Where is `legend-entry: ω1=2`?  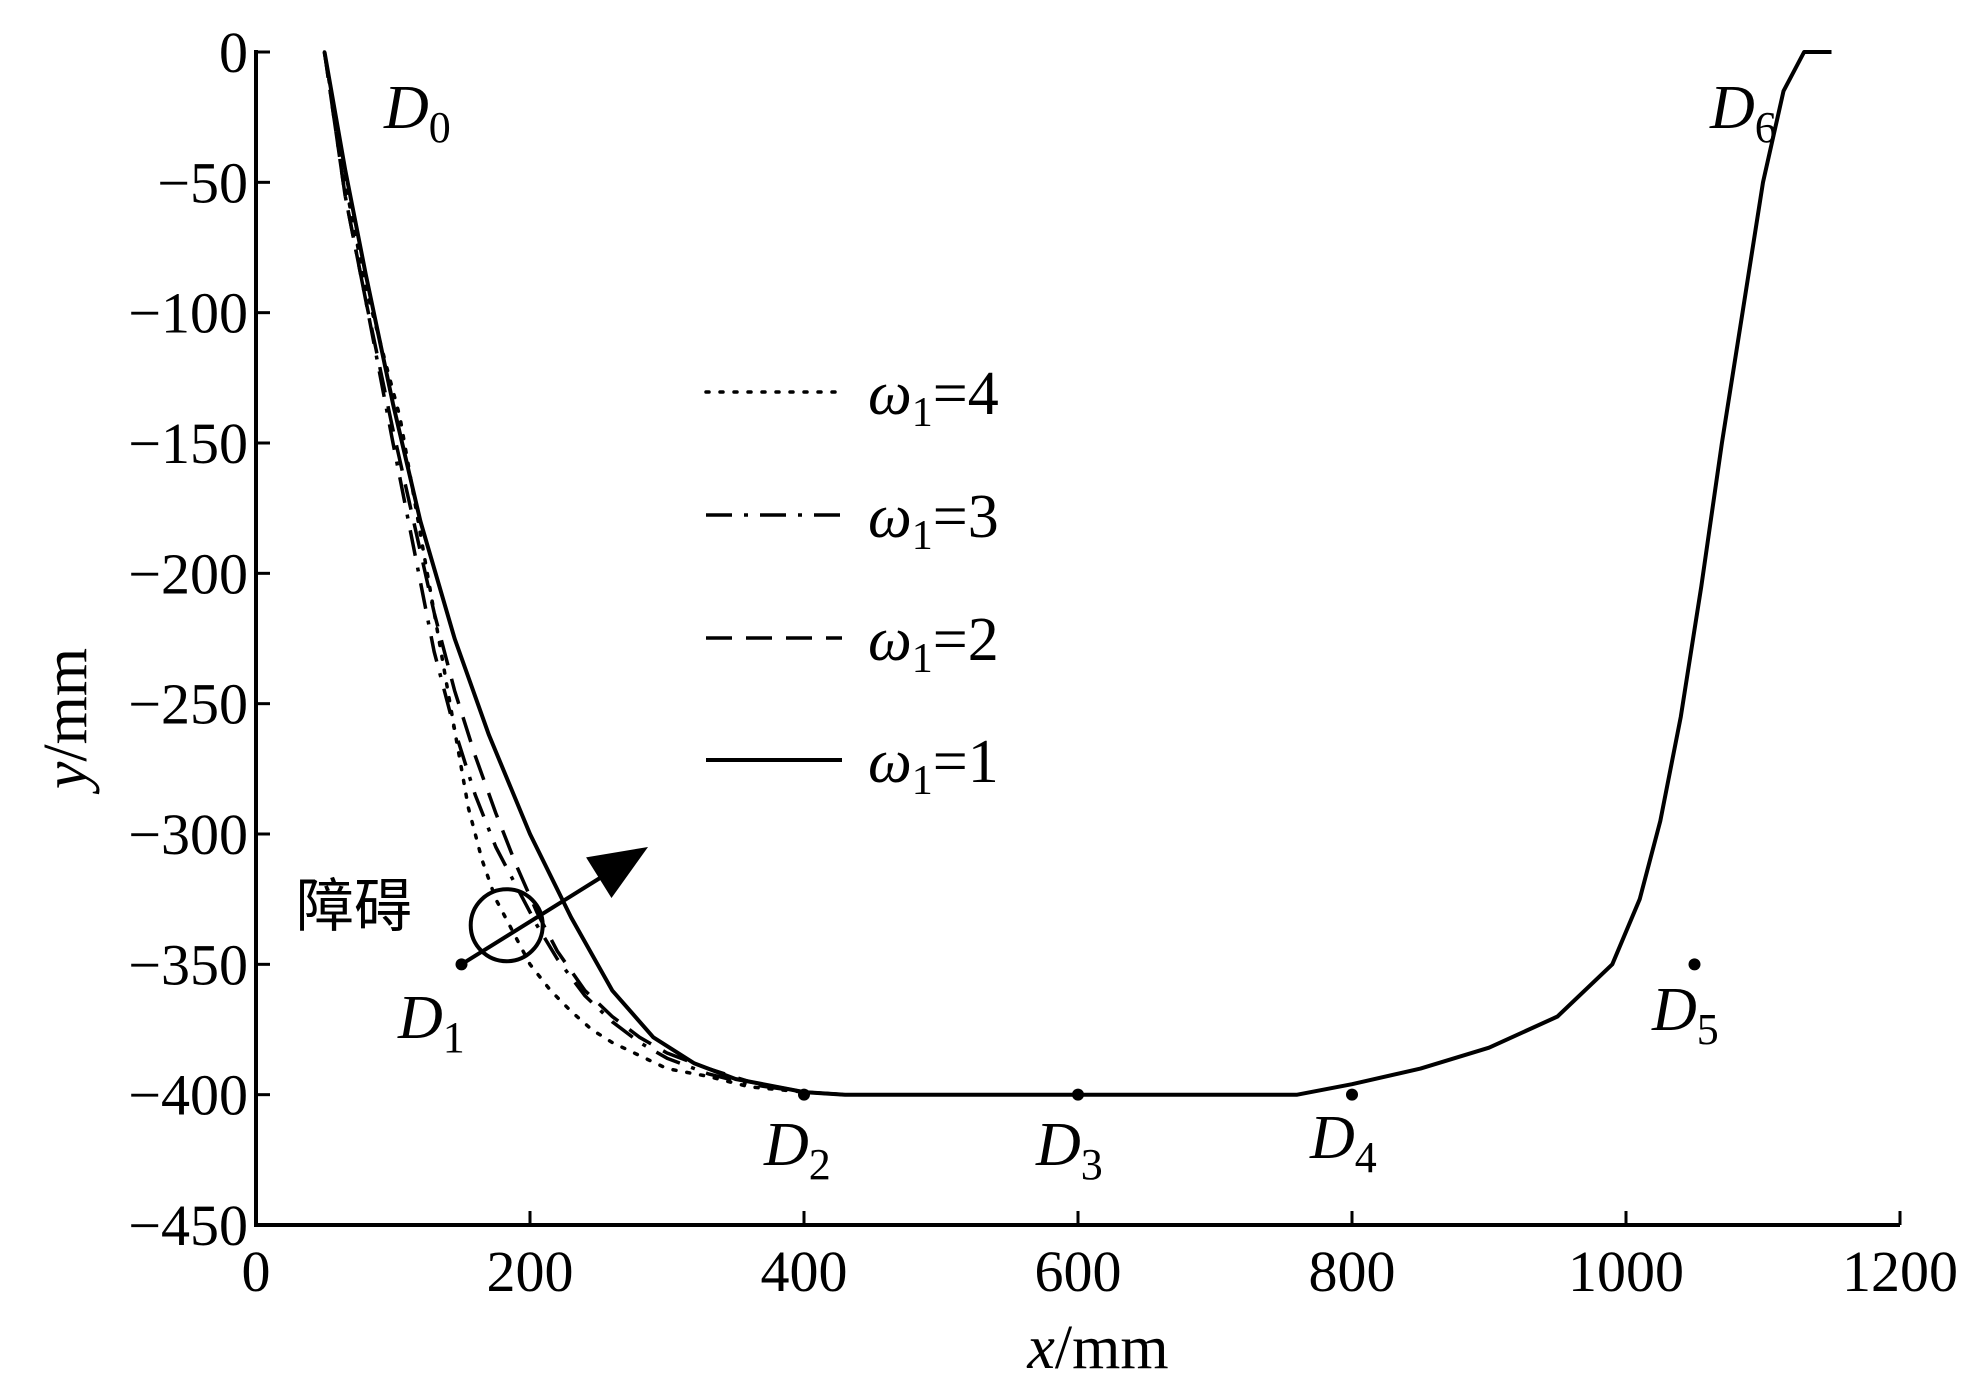
legend-entry: ω1=2 is located at coordinates (933, 644).